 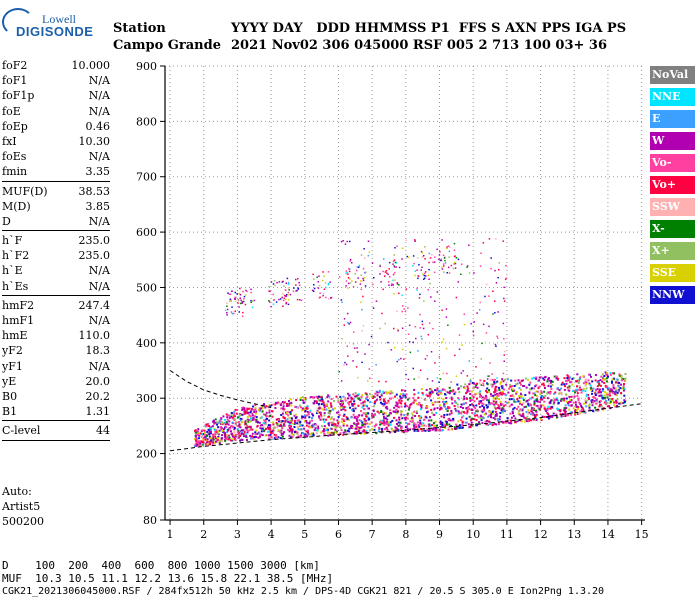 What do you see at coordinates (12, 241) in the screenshot?
I see `param-name: h`F` at bounding box center [12, 241].